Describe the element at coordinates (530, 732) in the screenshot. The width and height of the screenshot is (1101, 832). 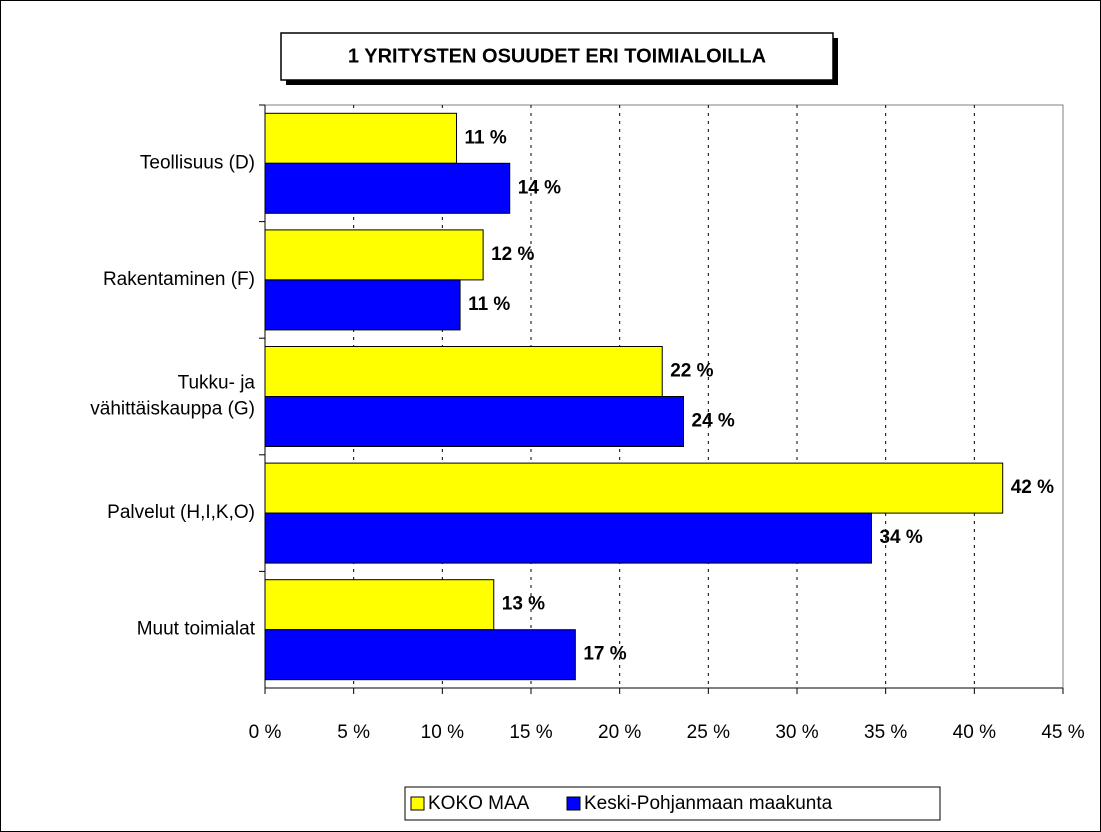
I see `x-tick-label: 15 %` at that location.